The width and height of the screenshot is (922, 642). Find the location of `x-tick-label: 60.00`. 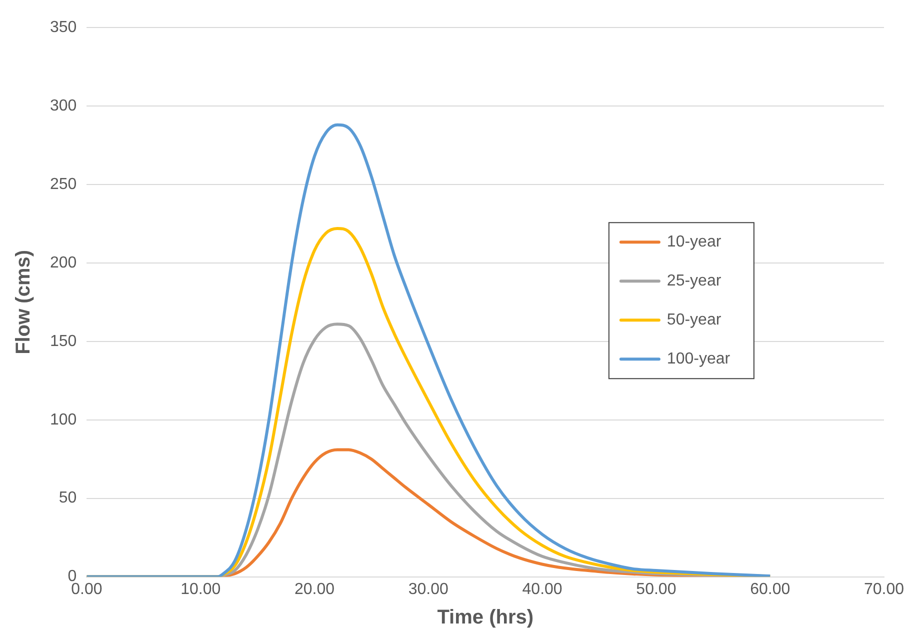

x-tick-label: 60.00 is located at coordinates (770, 589).